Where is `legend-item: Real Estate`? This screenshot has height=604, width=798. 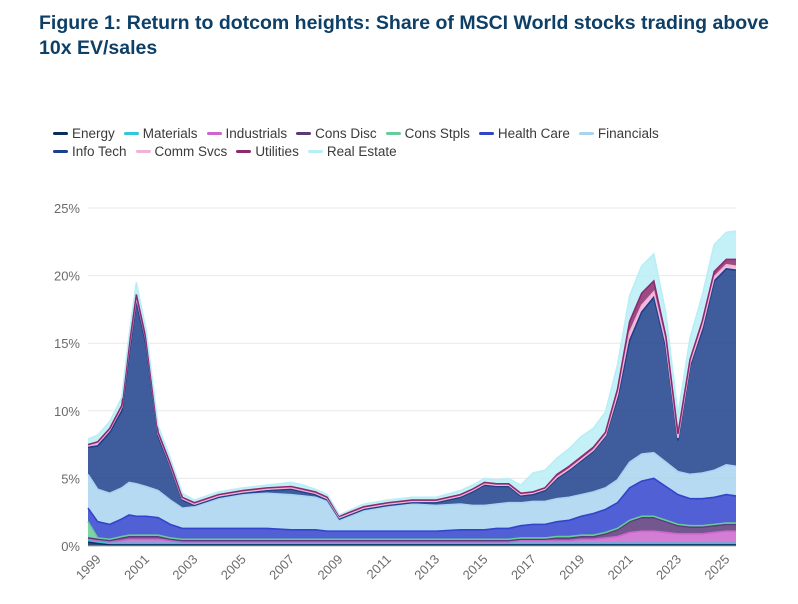 legend-item: Real Estate is located at coordinates (352, 151).